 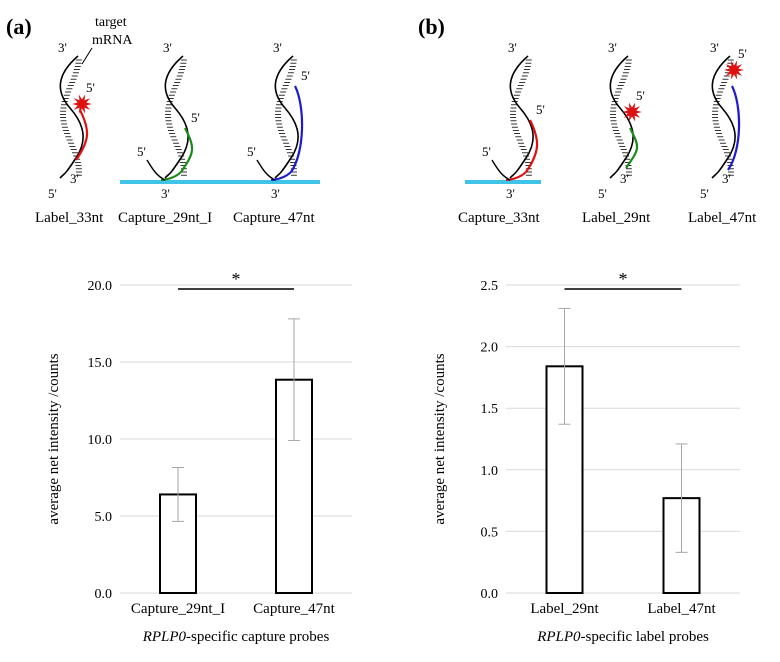 I want to click on panel-b-label: (b), so click(x=431, y=26).